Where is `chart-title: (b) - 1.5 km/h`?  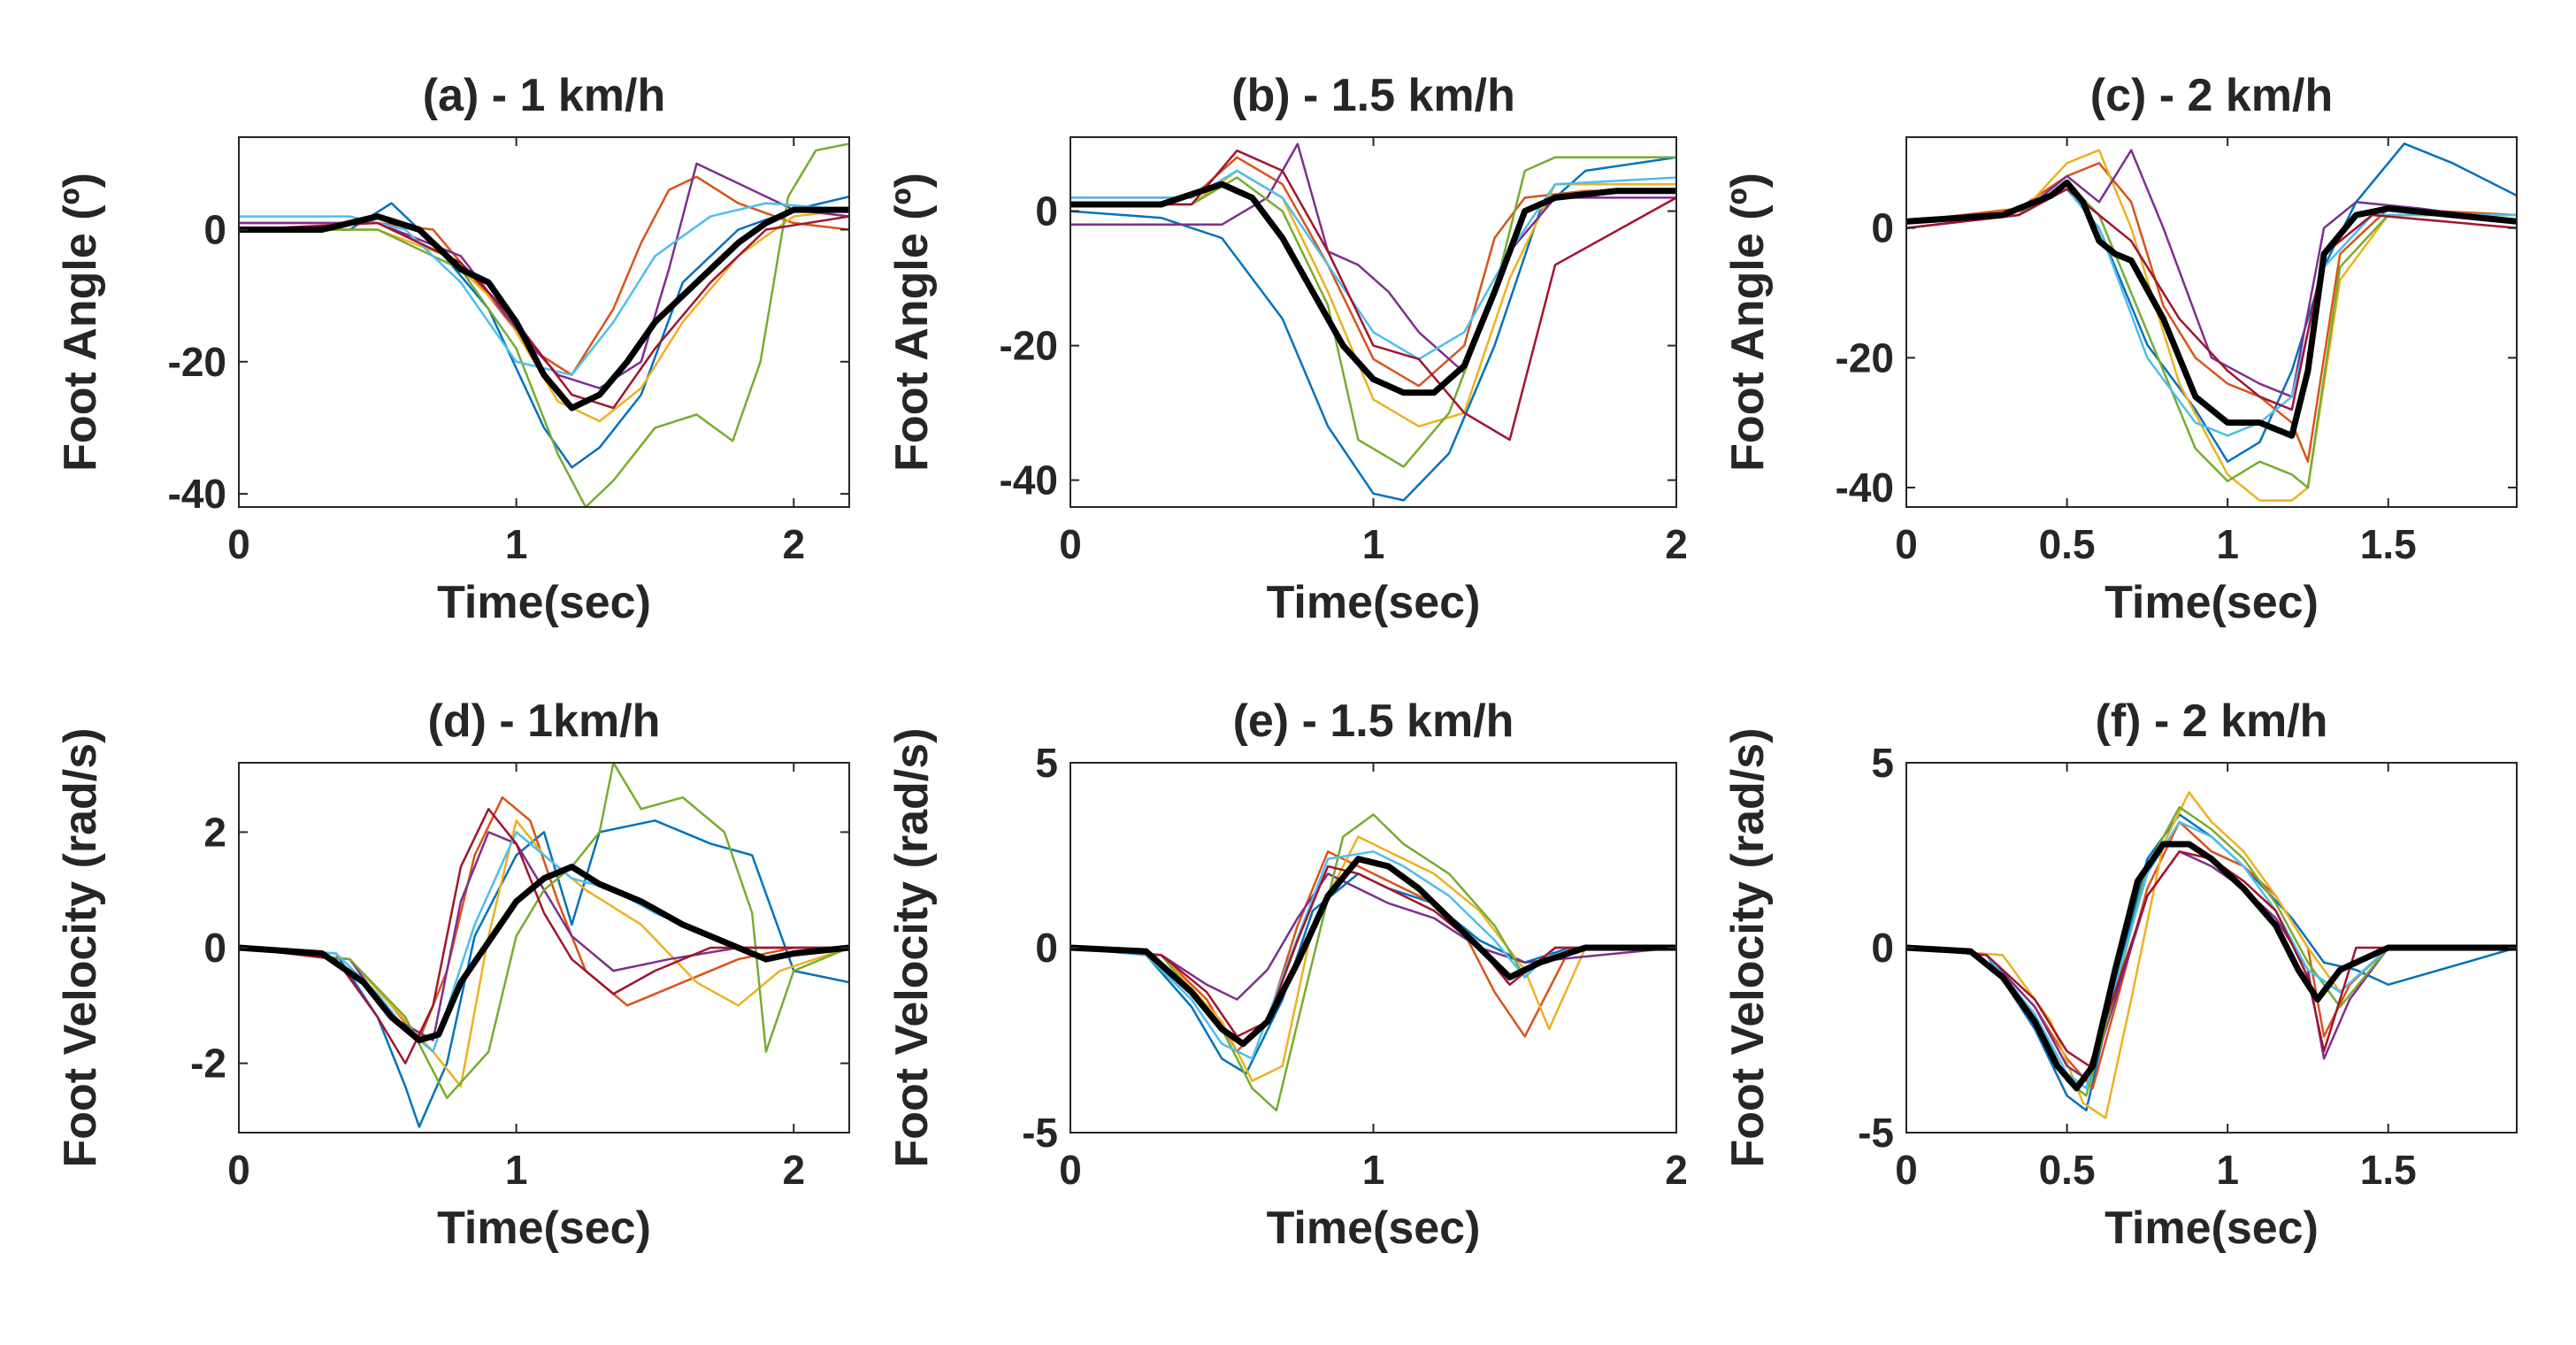 chart-title: (b) - 1.5 km/h is located at coordinates (1373, 95).